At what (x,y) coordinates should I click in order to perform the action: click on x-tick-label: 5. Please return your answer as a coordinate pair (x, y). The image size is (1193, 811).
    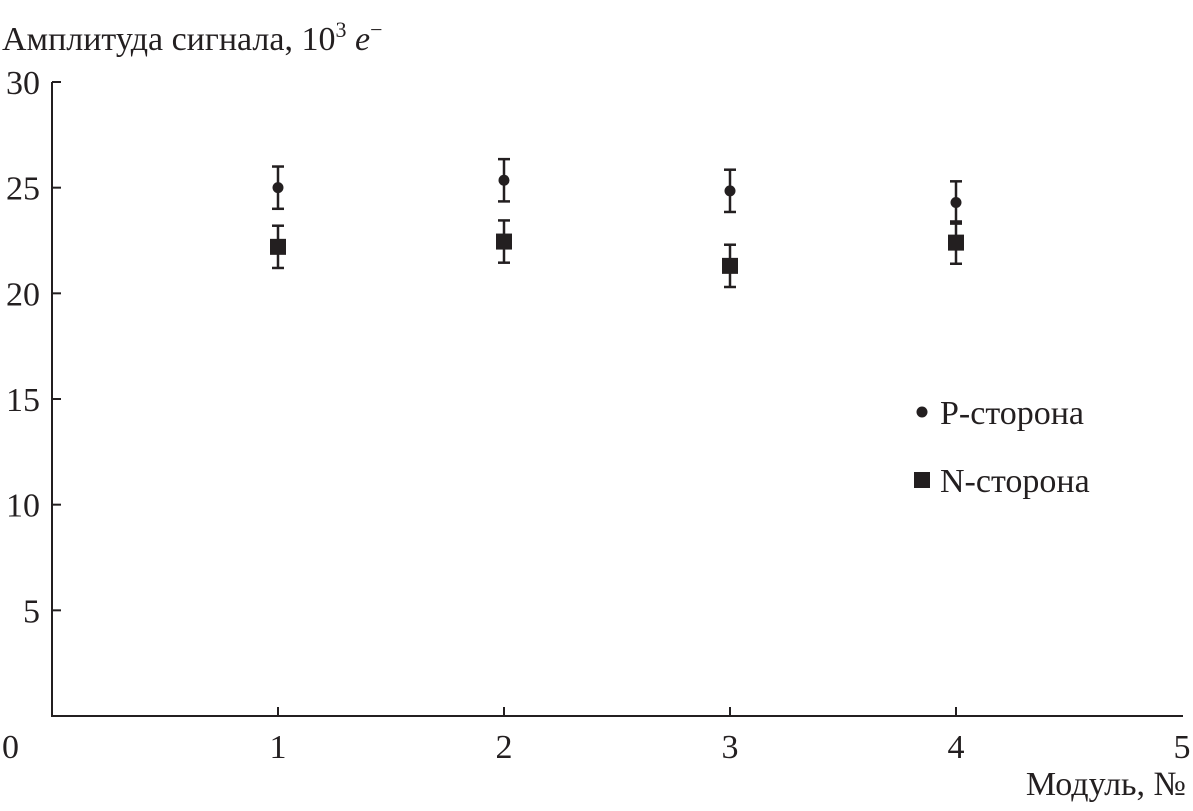
    Looking at the image, I should click on (1182, 747).